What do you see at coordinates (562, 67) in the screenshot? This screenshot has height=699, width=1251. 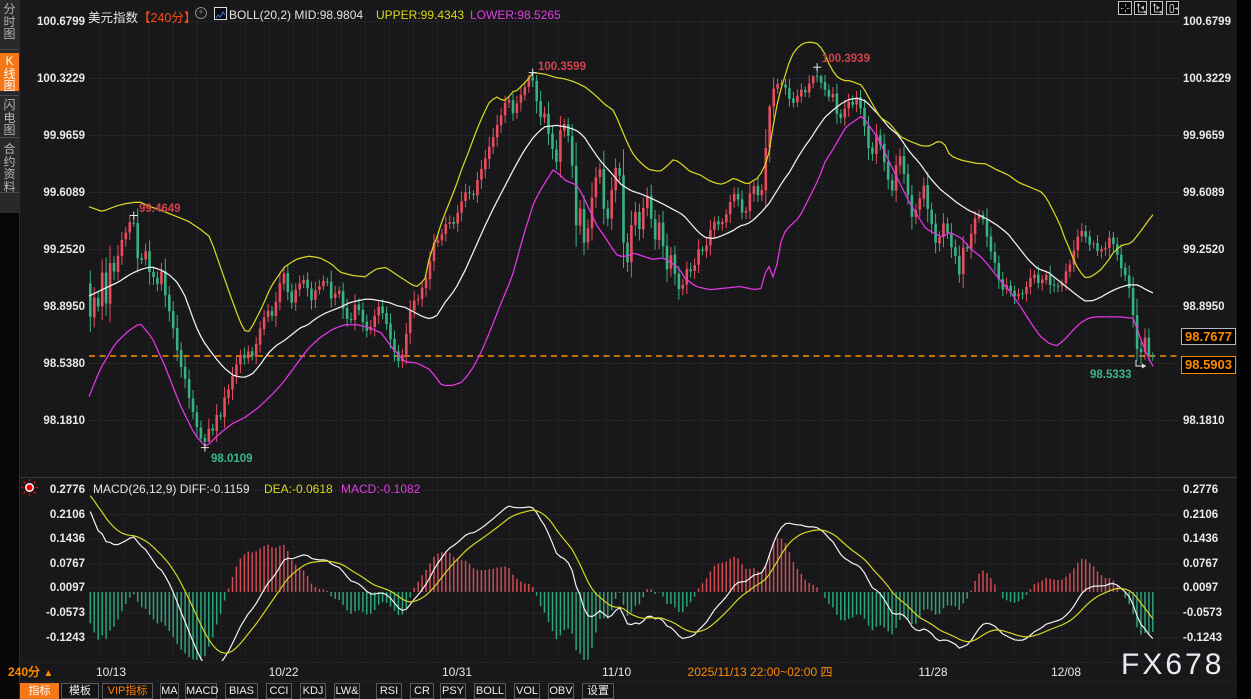 I see `svg-text: 100.3599` at bounding box center [562, 67].